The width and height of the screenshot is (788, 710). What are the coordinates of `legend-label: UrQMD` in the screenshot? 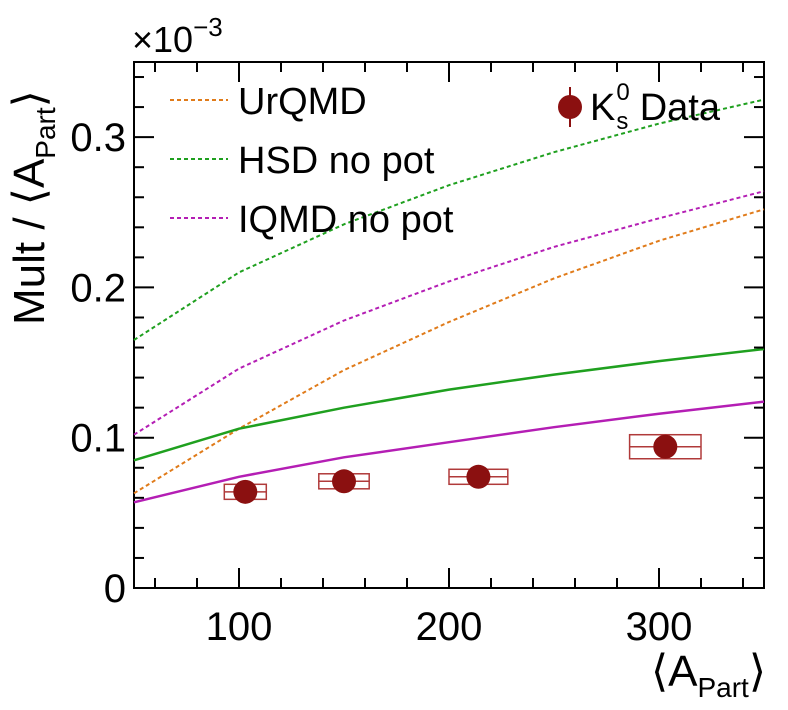 It's located at (302, 102).